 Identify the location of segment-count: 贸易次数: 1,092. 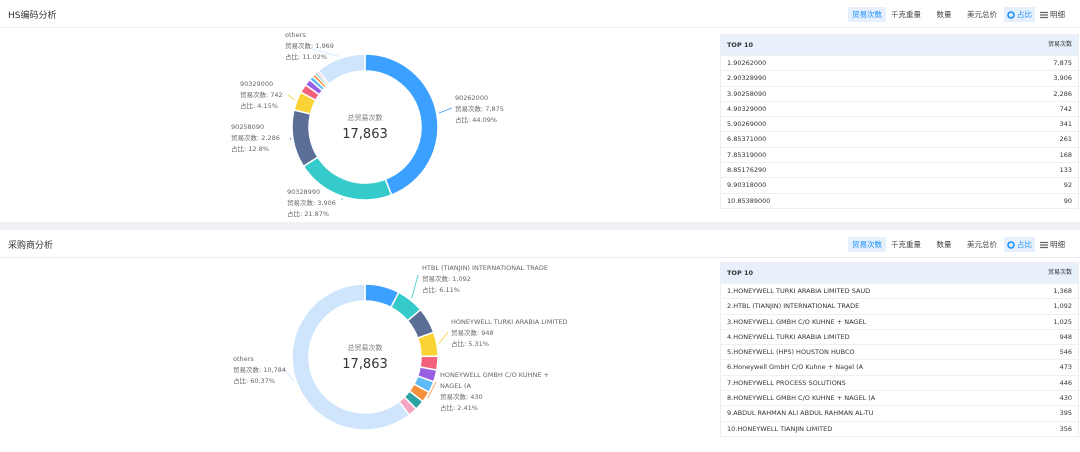
(488, 279).